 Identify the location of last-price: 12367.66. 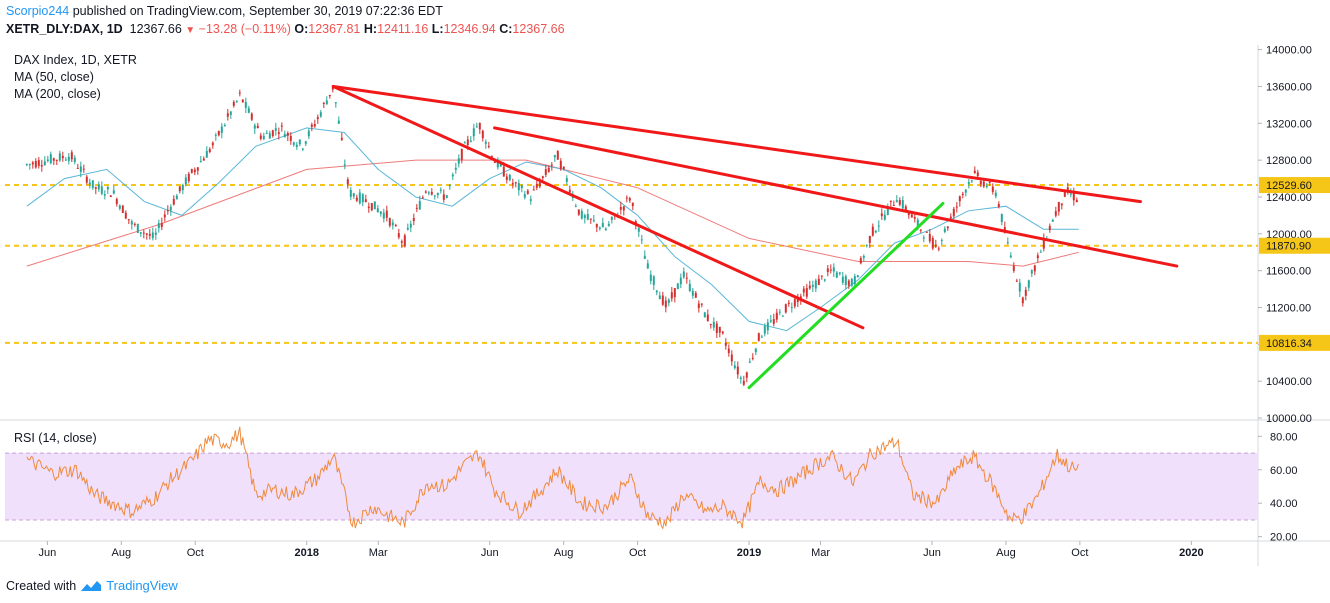
(155, 29).